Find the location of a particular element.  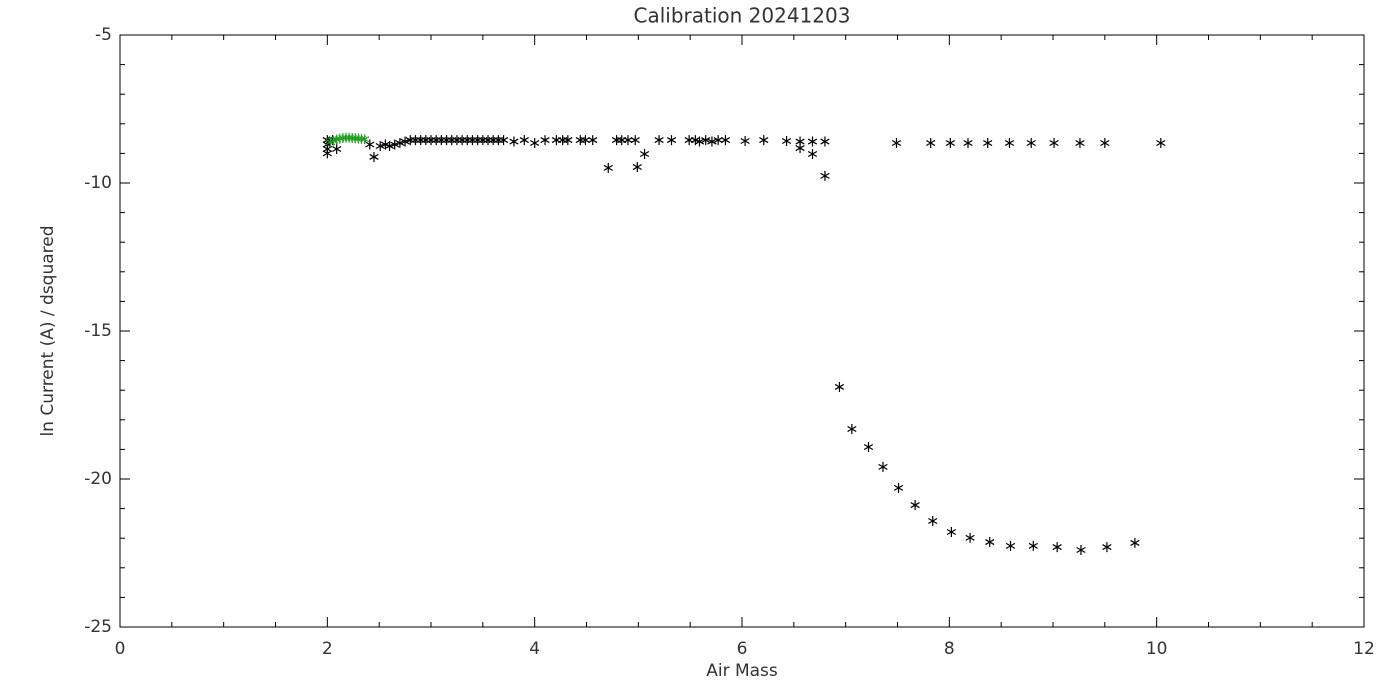

x-tick-label: 12 is located at coordinates (1364, 649).